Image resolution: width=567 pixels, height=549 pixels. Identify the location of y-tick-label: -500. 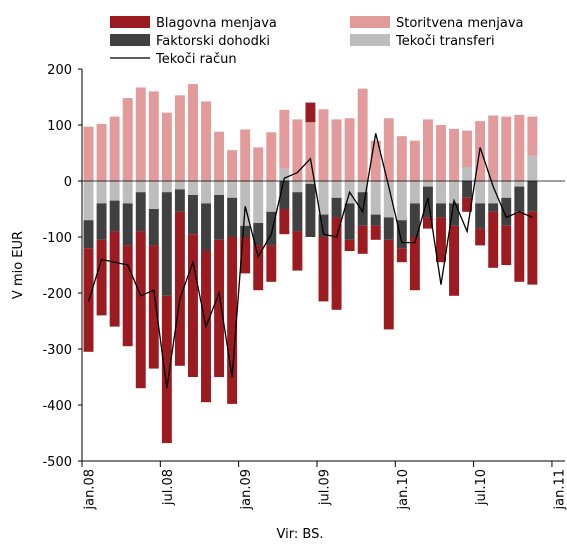
(57, 462).